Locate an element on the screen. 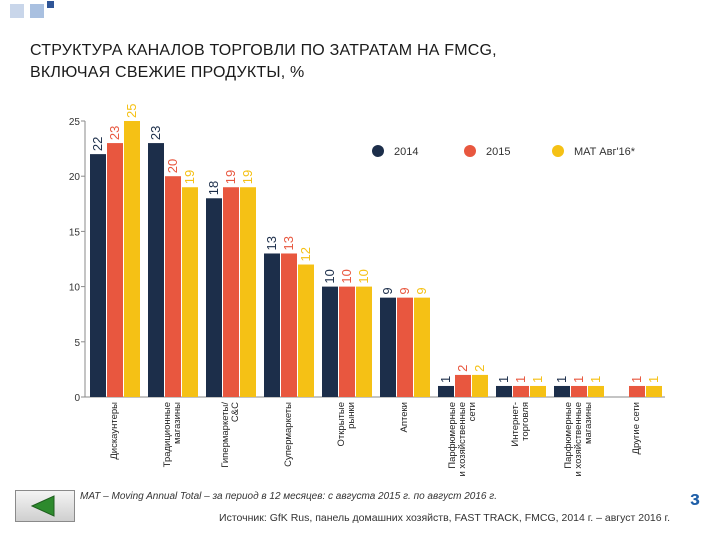 The height and width of the screenshot is (540, 720). y-tick-label: 15 is located at coordinates (75, 232).